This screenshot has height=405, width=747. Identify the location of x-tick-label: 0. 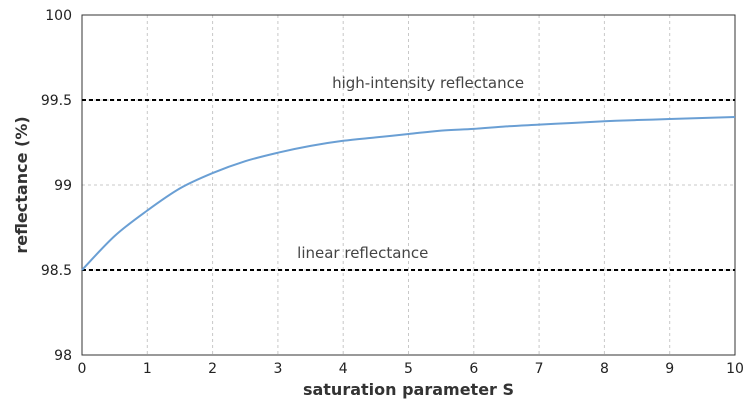
(82, 369).